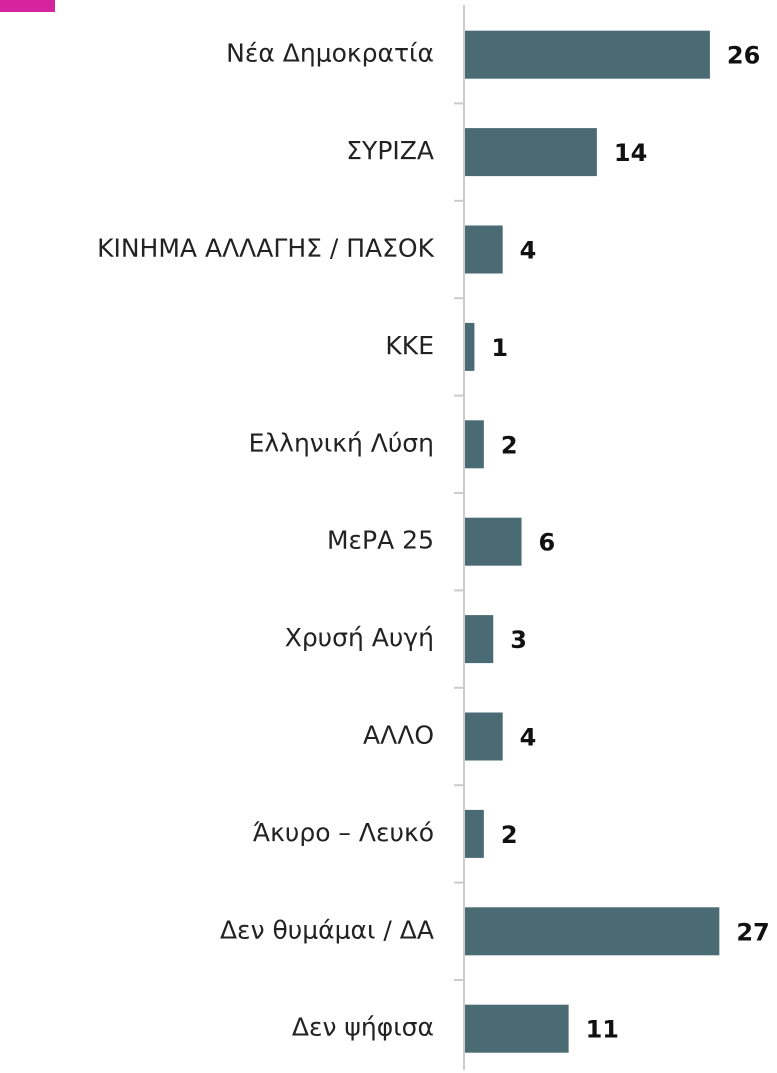 This screenshot has height=1073, width=777. Describe the element at coordinates (409, 345) in the screenshot. I see `category-label: ΚΚΕ` at that location.